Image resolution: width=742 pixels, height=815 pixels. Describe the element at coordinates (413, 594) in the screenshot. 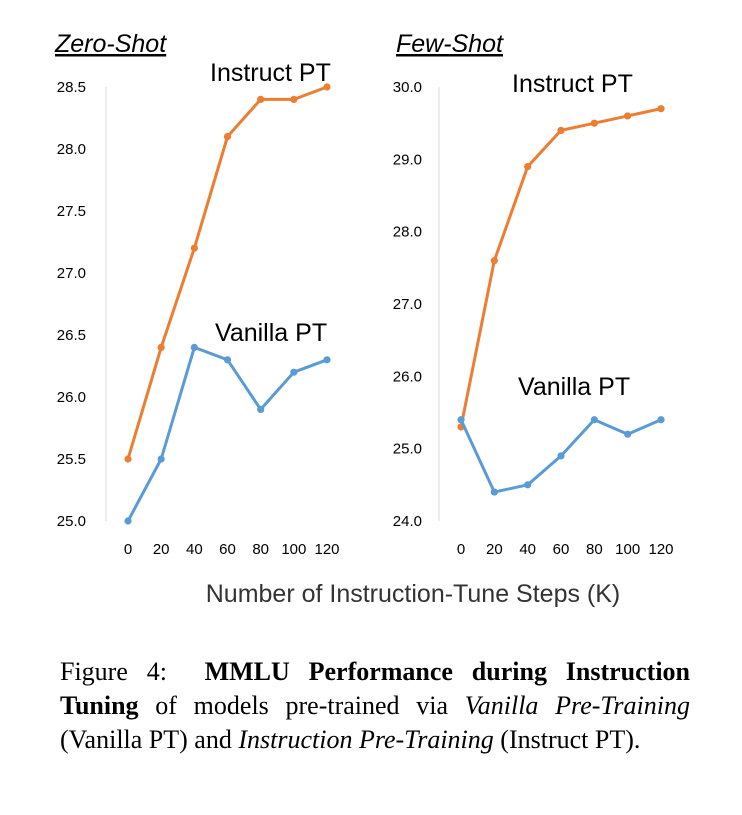

I see `x-axis-label: Number of Instruction-Tune Steps (K)` at that location.